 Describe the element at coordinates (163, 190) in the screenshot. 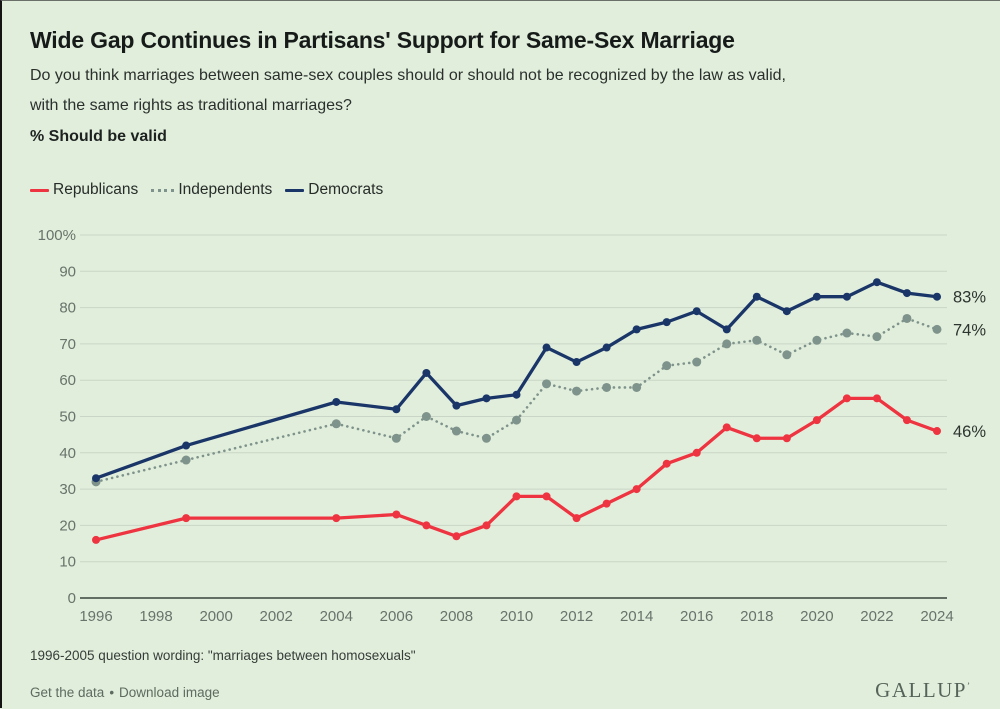

I see `independents-line-swatch` at that location.